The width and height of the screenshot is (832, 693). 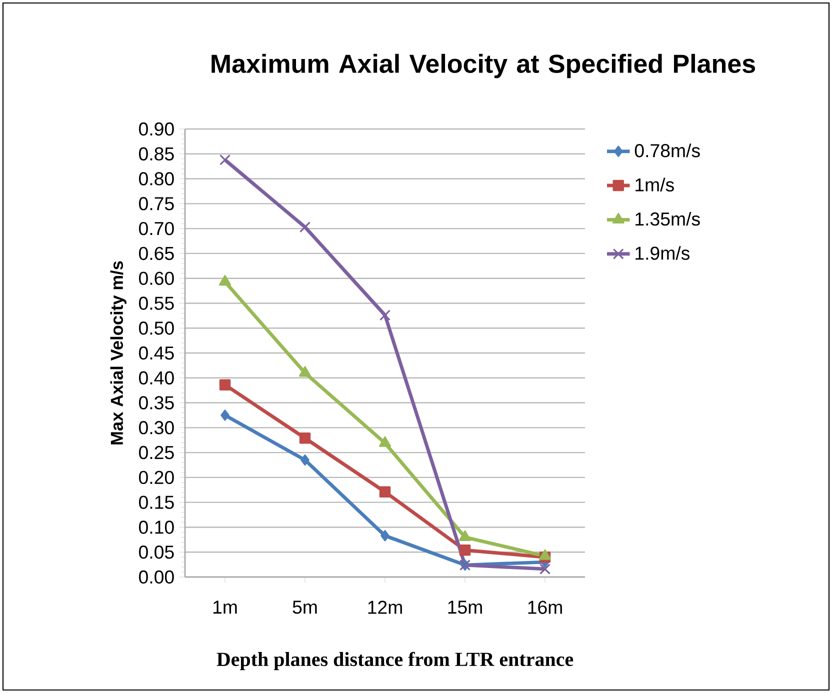 What do you see at coordinates (304, 607) in the screenshot?
I see `x-tick-label: 5m` at bounding box center [304, 607].